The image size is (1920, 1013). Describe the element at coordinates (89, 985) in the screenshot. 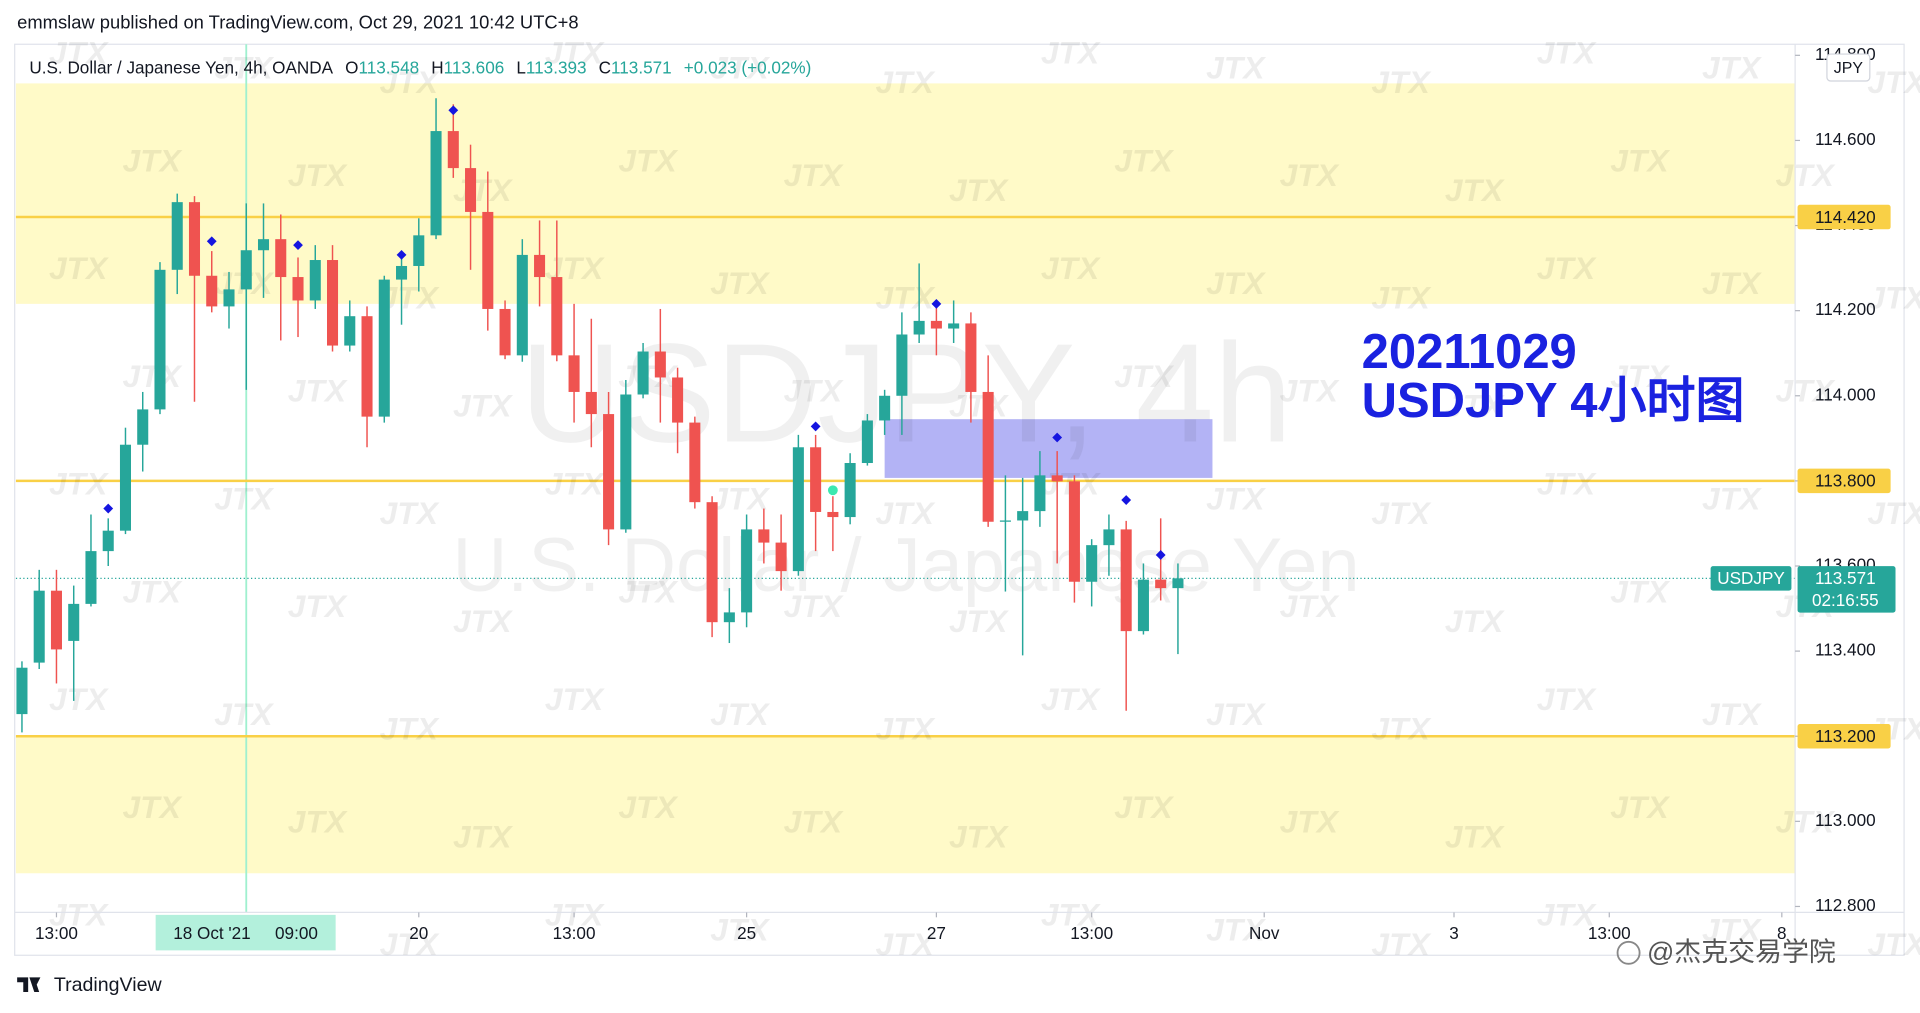

I see `brand: TradingView` at that location.